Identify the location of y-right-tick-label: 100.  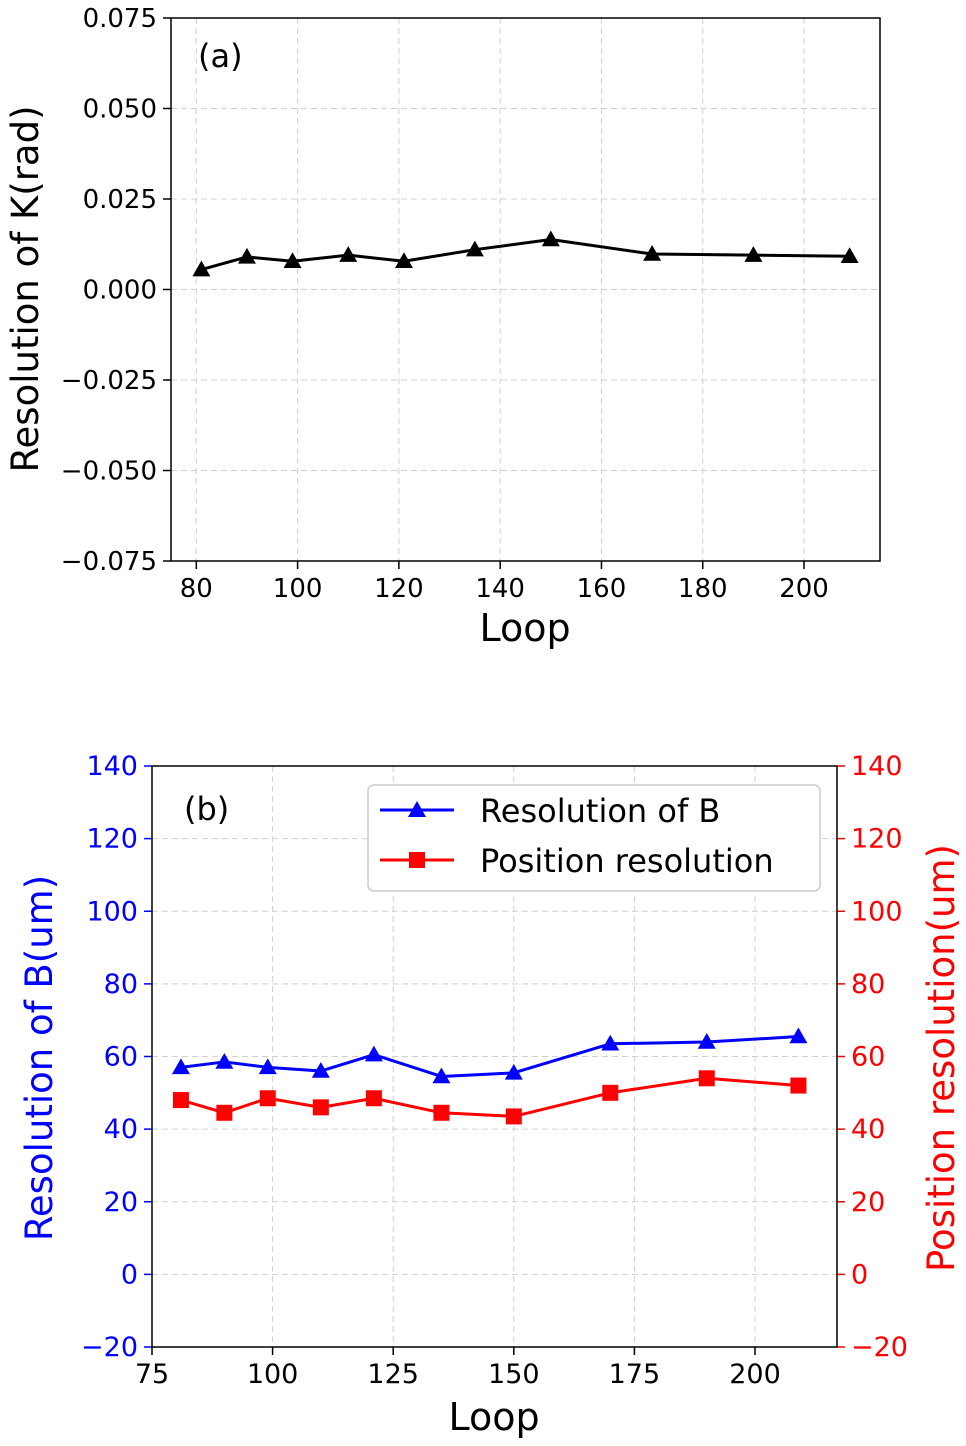
(877, 911).